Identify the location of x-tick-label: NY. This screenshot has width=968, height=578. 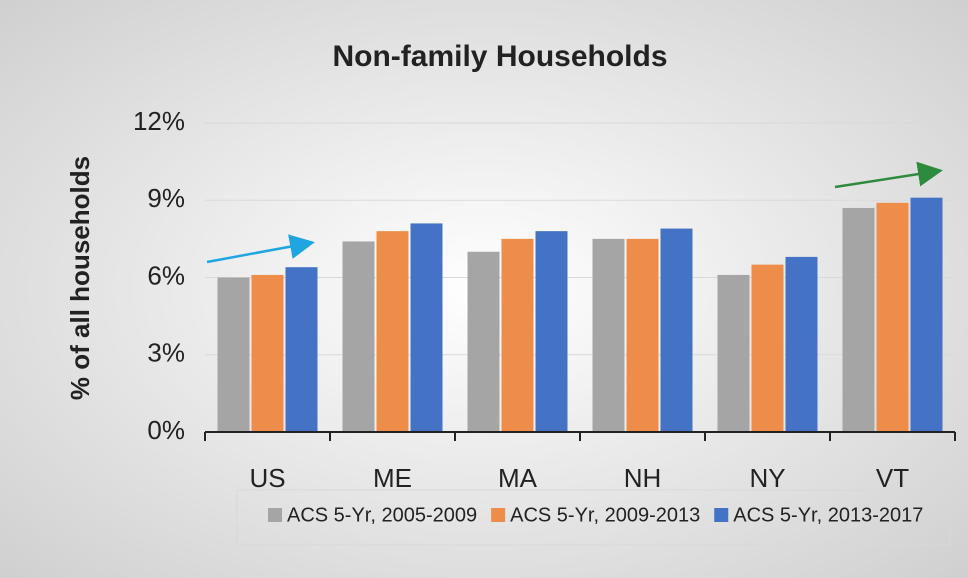
(767, 478).